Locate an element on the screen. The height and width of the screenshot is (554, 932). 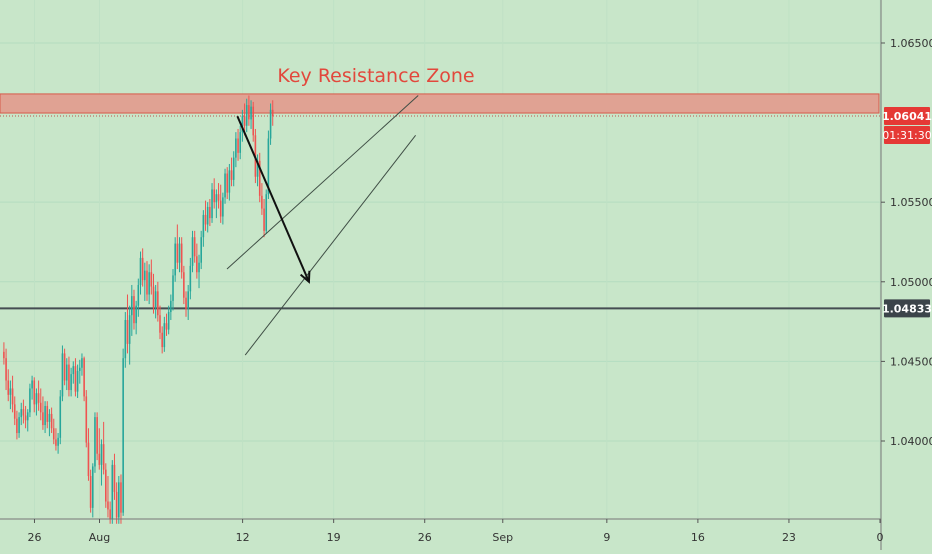
time-tick-label: 23 is located at coordinates (789, 537).